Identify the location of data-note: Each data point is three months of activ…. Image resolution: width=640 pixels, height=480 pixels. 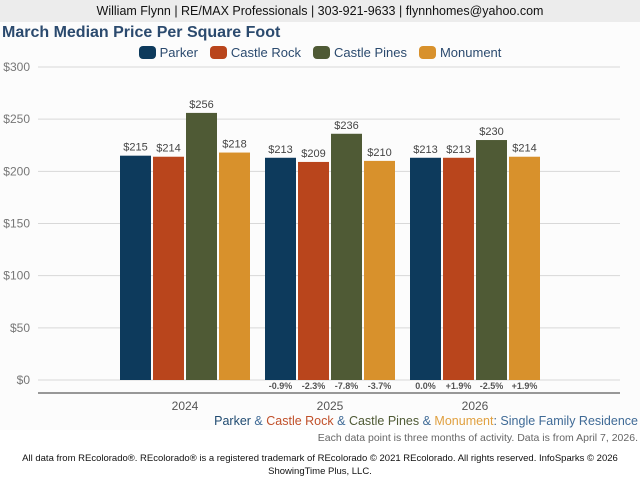
(477, 438).